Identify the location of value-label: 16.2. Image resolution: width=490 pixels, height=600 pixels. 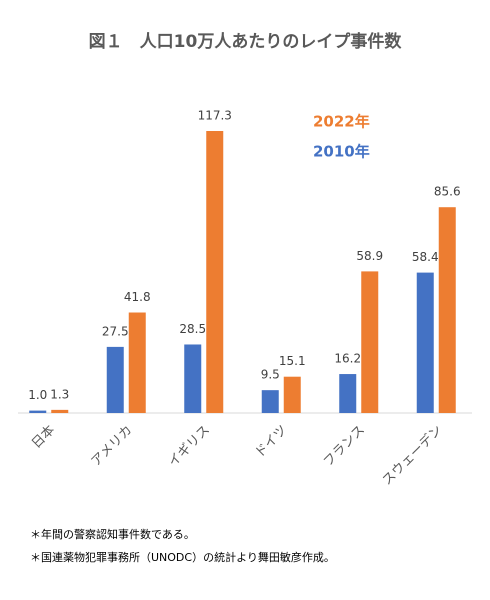
(347, 359).